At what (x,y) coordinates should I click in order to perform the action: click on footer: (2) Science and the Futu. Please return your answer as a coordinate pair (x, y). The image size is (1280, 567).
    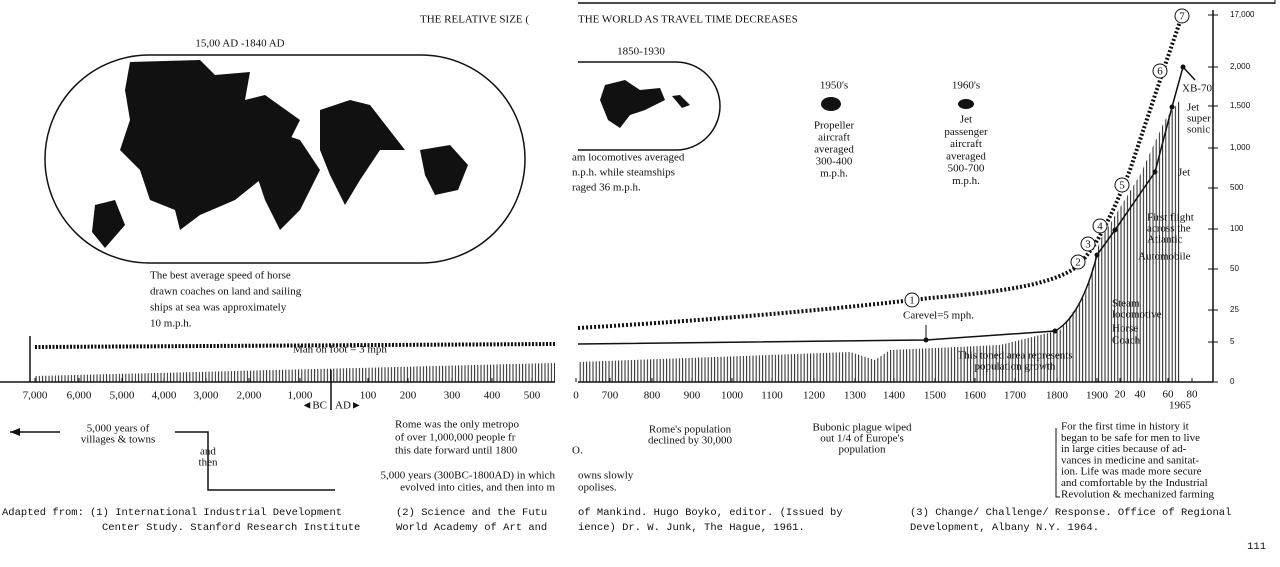
    Looking at the image, I should click on (471, 513).